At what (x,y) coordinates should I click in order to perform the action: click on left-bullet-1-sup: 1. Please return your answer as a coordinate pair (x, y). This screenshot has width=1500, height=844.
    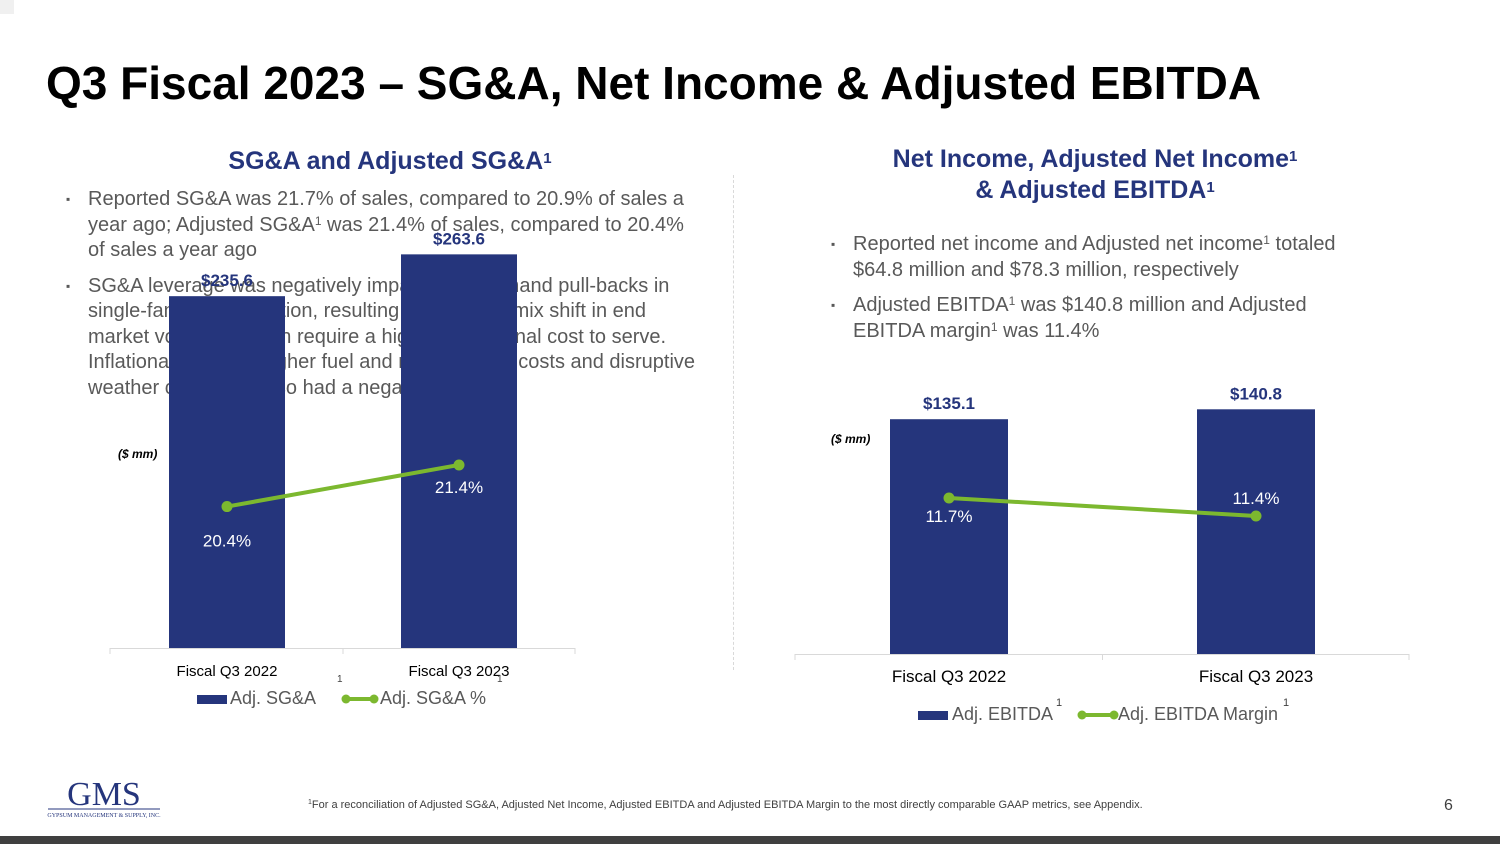
    Looking at the image, I should click on (318, 220).